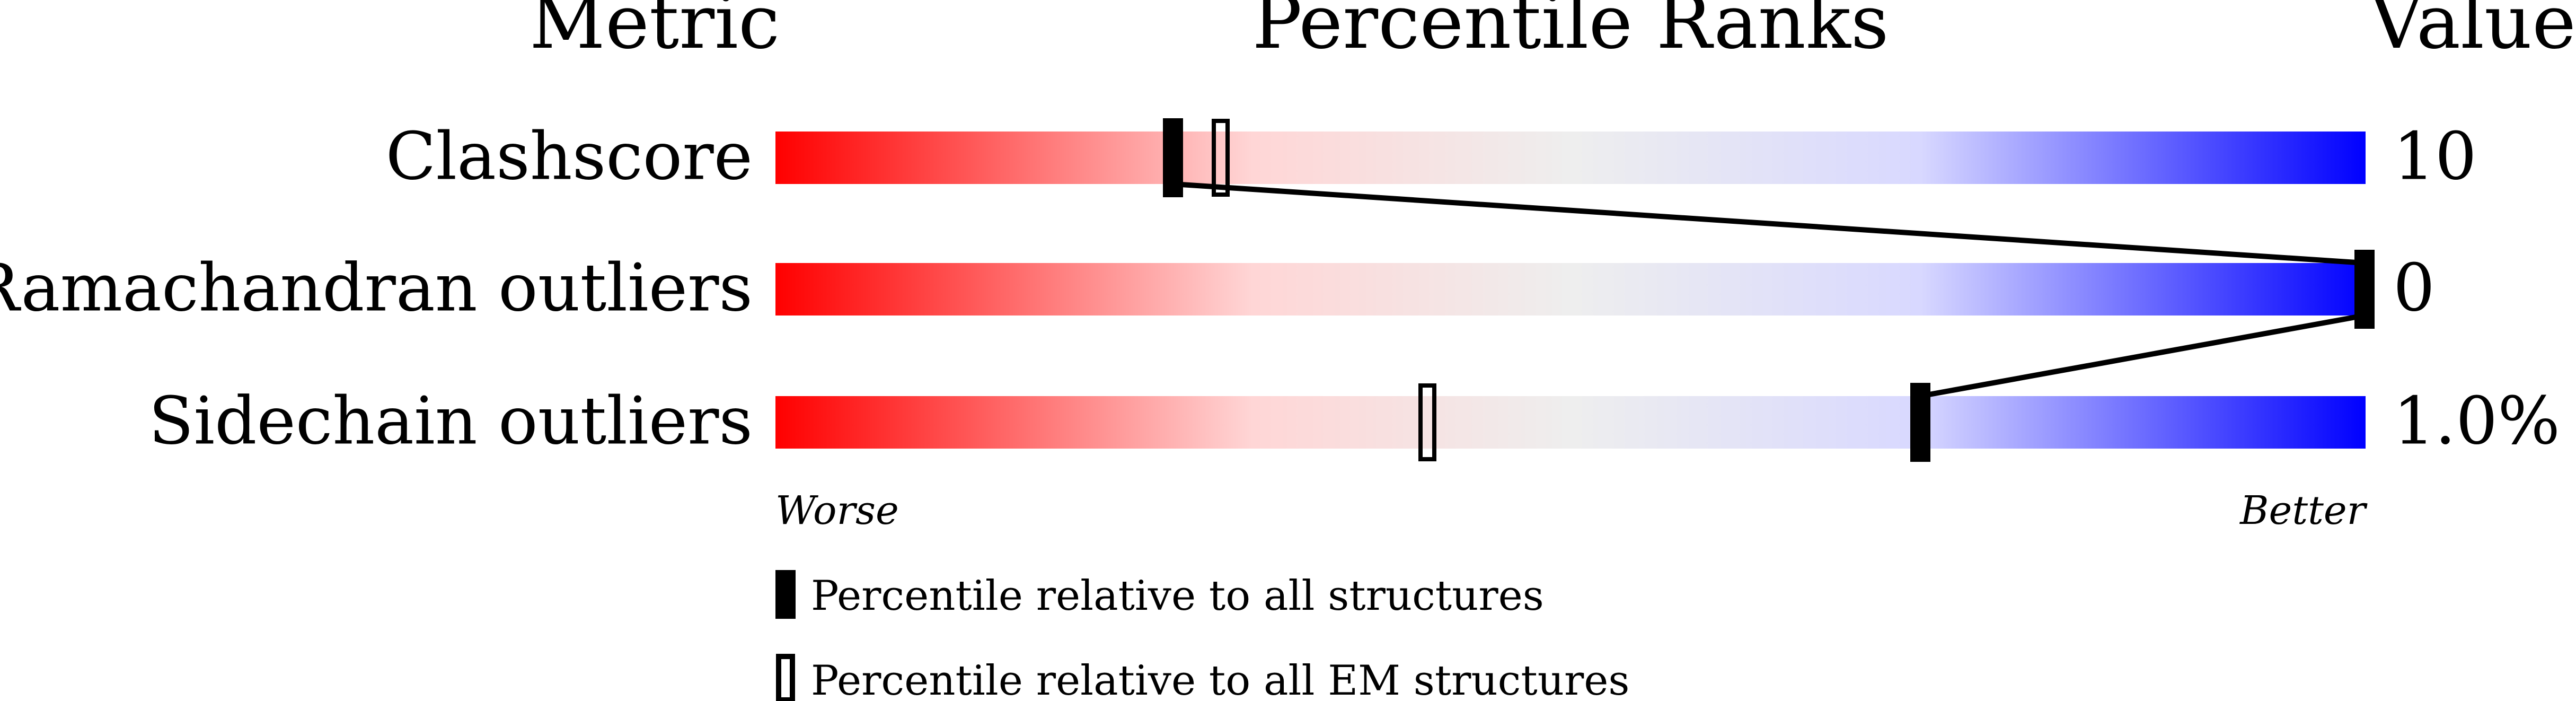 Image resolution: width=2576 pixels, height=701 pixels. I want to click on metric-value: 0, so click(2414, 288).